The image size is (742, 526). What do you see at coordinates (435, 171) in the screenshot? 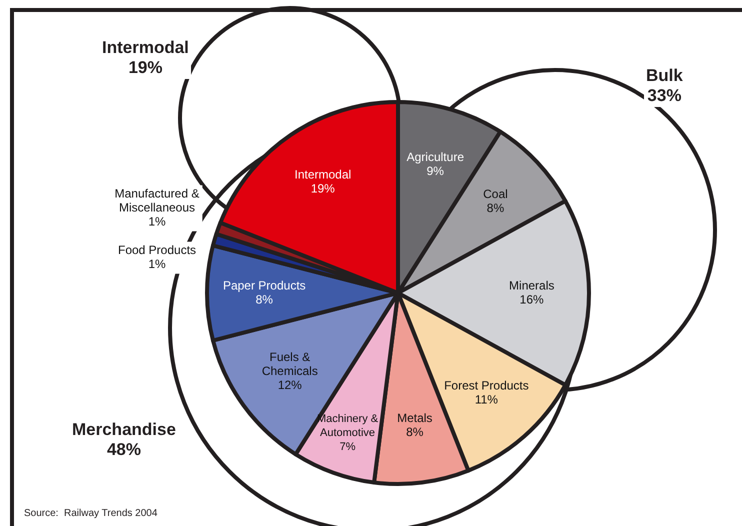
I see `data-label: 9%` at bounding box center [435, 171].